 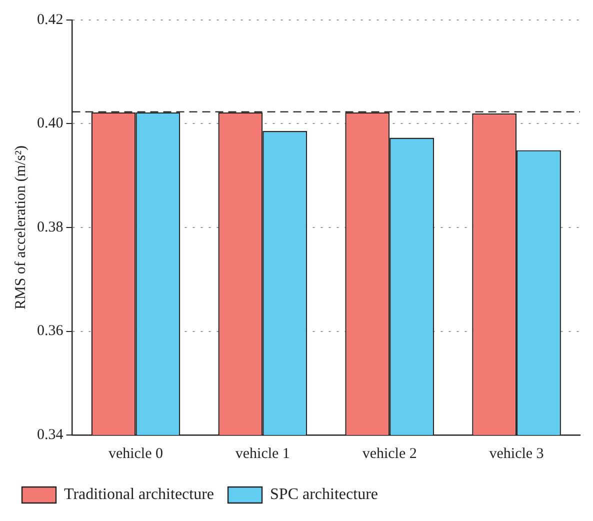 I want to click on y-tick-label: 0.36, so click(x=50, y=331).